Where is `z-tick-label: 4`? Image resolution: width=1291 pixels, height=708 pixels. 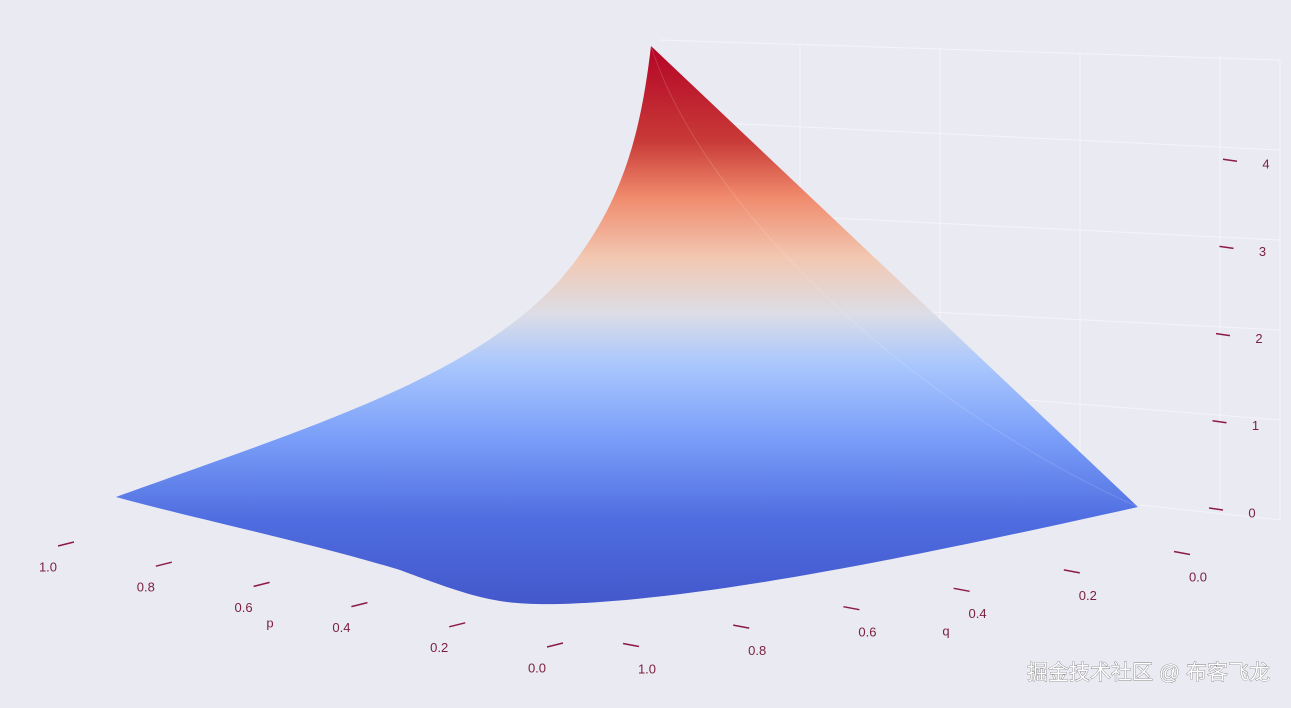 z-tick-label: 4 is located at coordinates (1265, 164).